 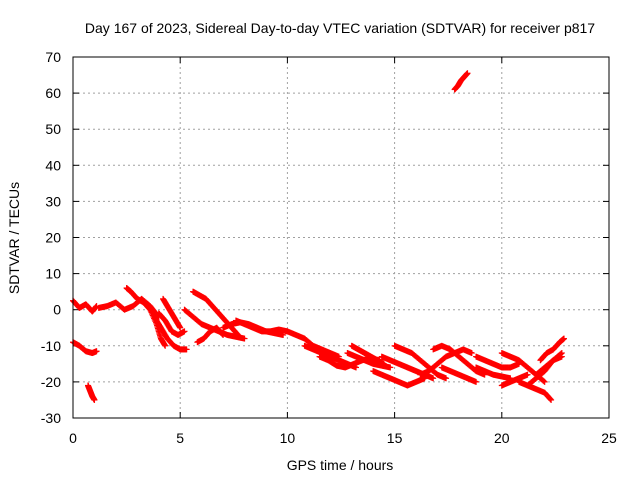 What do you see at coordinates (53, 57) in the screenshot?
I see `y-tick-label: 70` at bounding box center [53, 57].